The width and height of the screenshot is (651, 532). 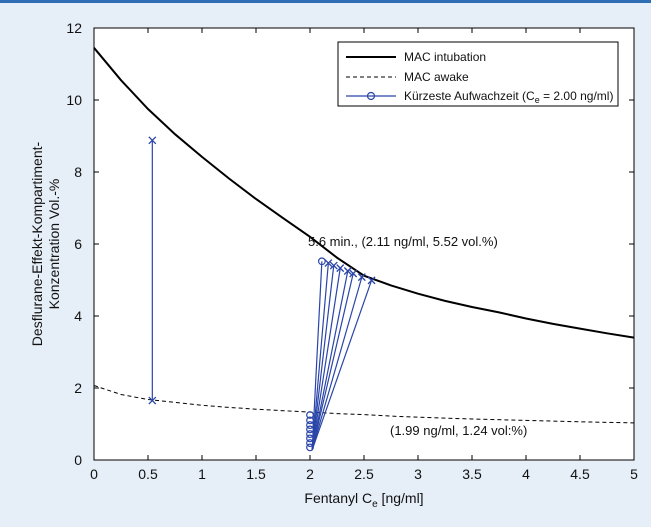 What do you see at coordinates (458, 430) in the screenshot?
I see `annotation-bottom-point: (1.99 ng/ml, 1.24 vol:%)` at bounding box center [458, 430].